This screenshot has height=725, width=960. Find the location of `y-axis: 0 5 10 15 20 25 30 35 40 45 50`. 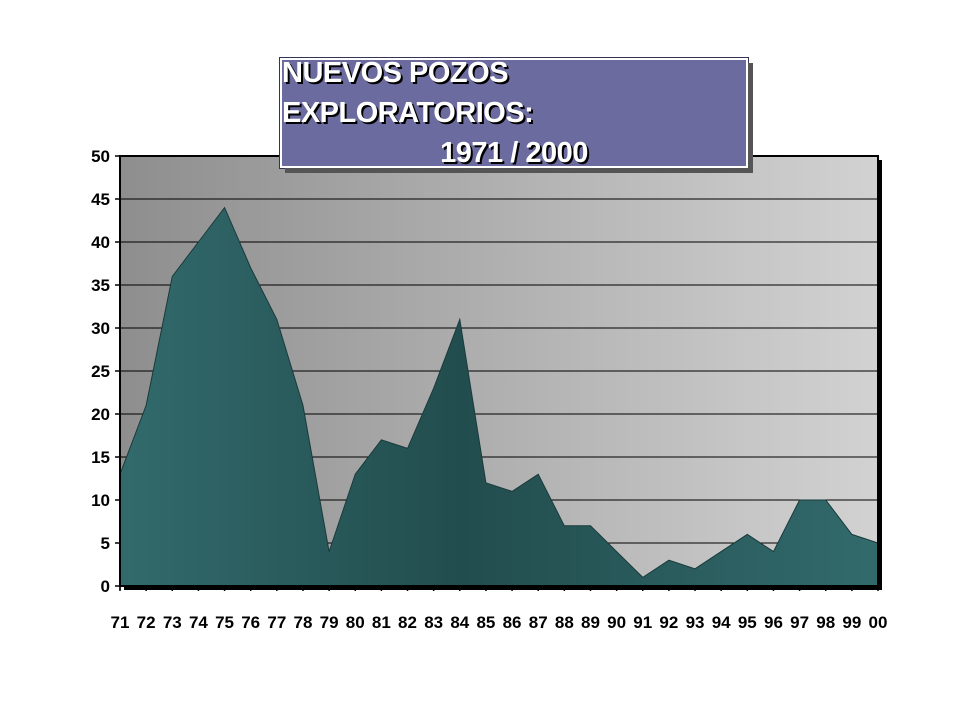

y-axis: 0 5 10 15 20 25 30 35 40 45 50 is located at coordinates (106, 371).